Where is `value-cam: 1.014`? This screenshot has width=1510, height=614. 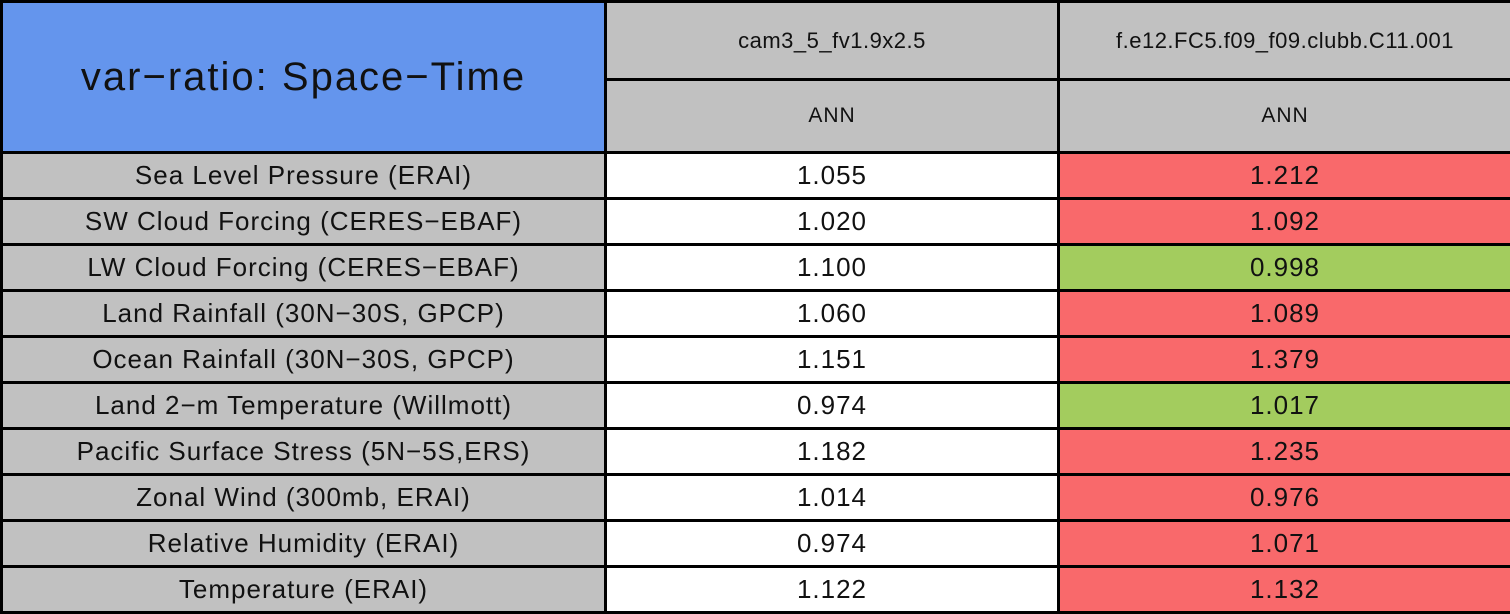
value-cam: 1.014 is located at coordinates (832, 498).